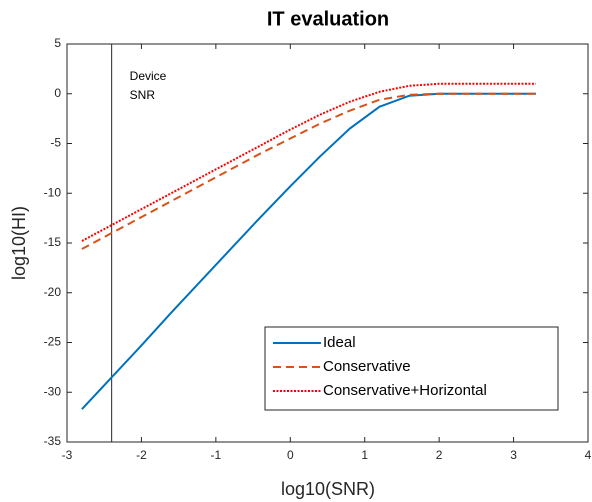  I want to click on x-axis-label: log10(SNR), so click(328, 489).